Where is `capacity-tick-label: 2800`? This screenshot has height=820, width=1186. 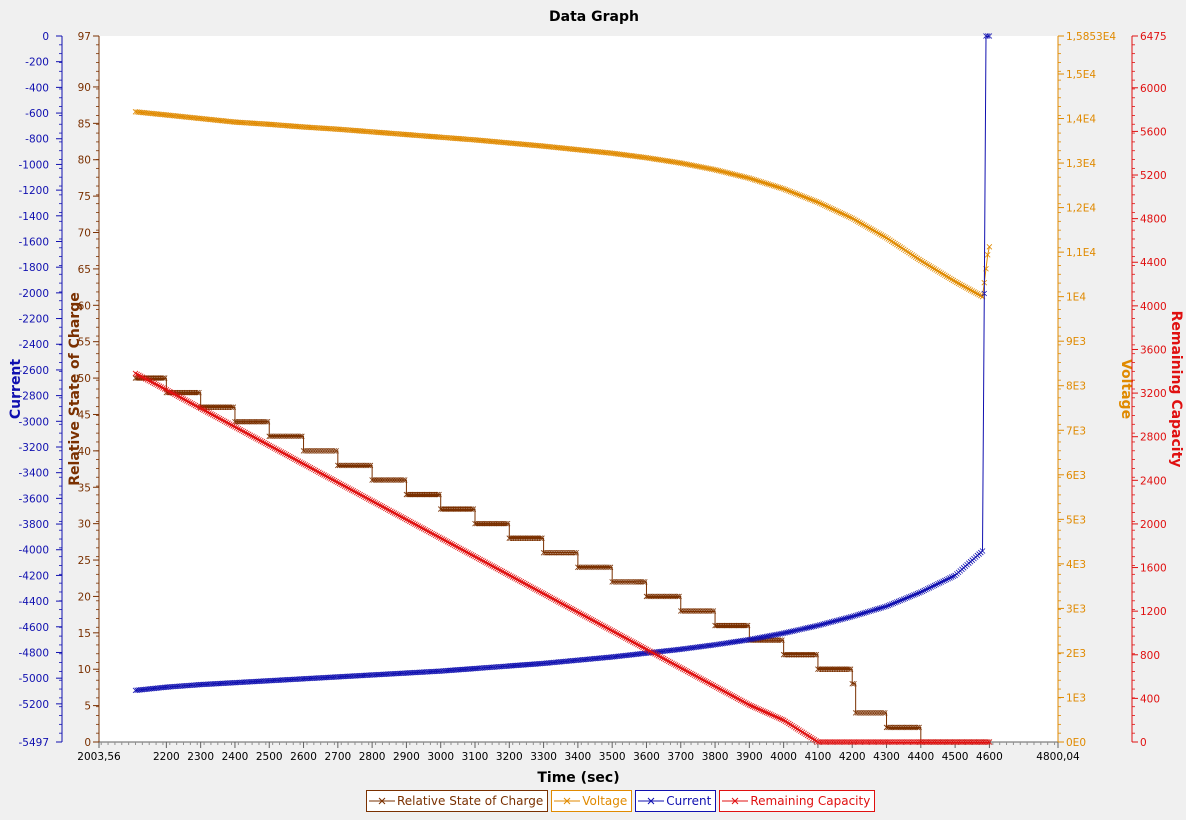 capacity-tick-label: 2800 is located at coordinates (1153, 438).